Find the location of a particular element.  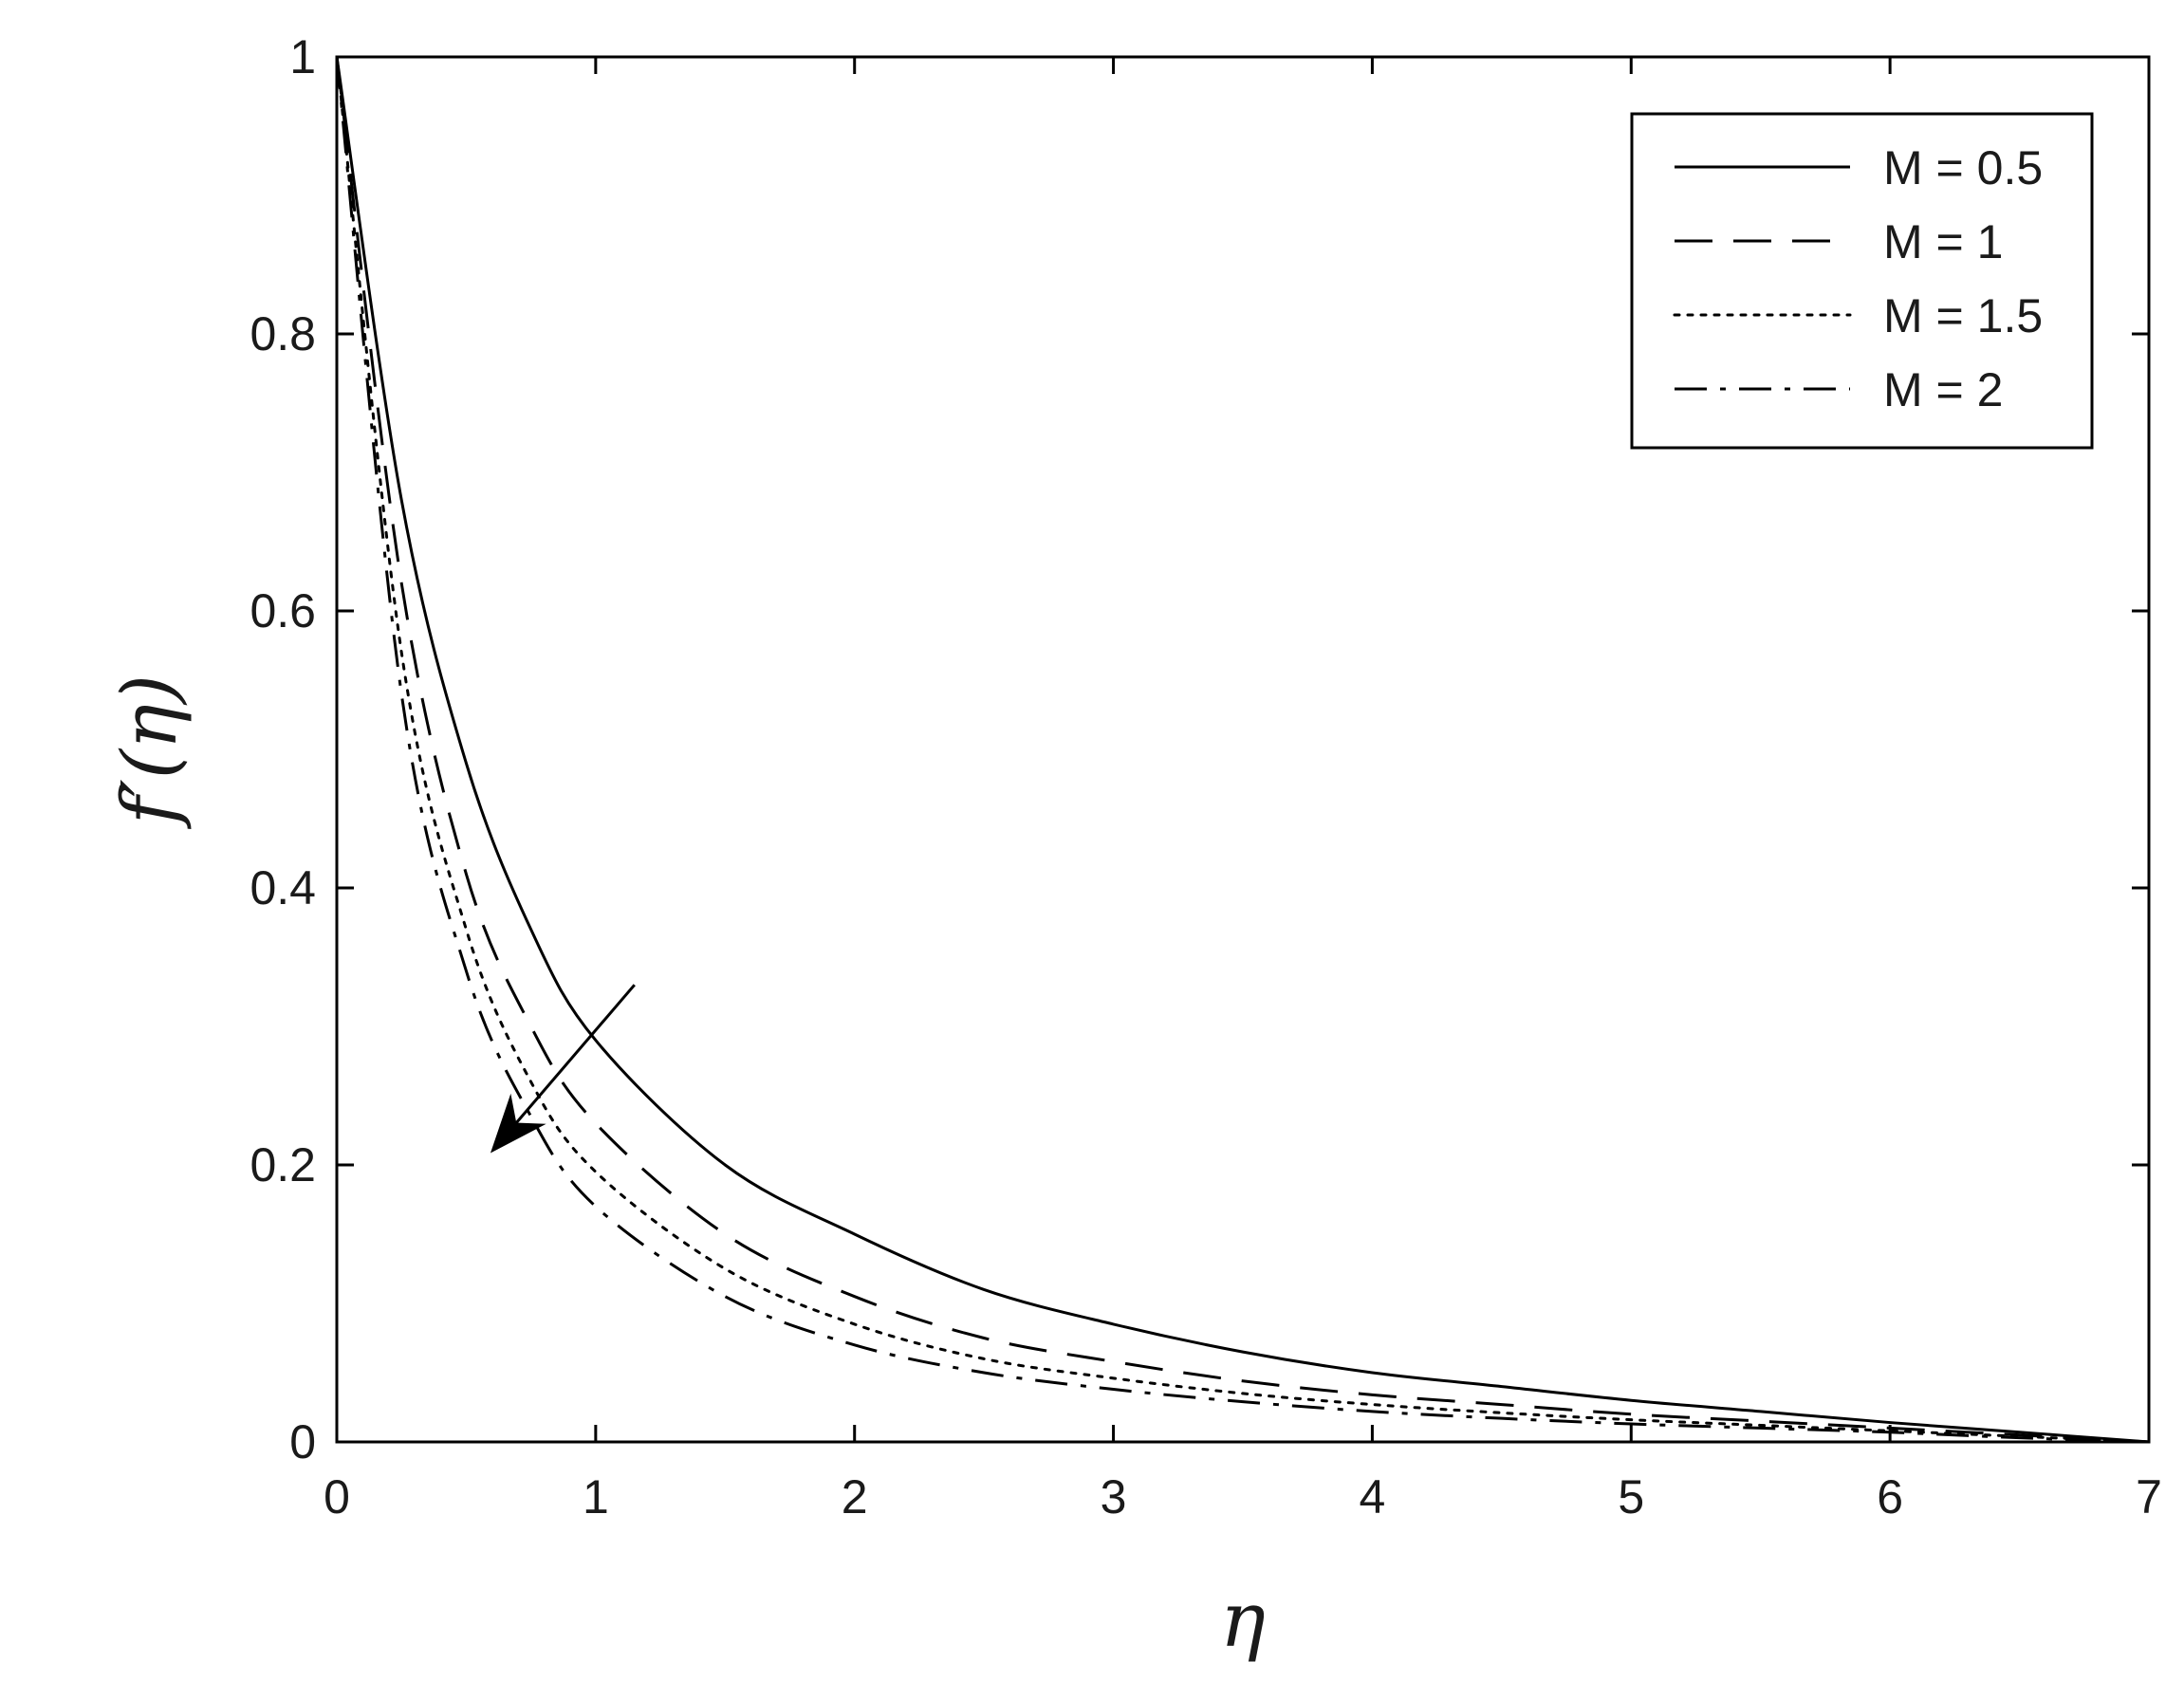

y-tick-label: 0.8 is located at coordinates (283, 333).